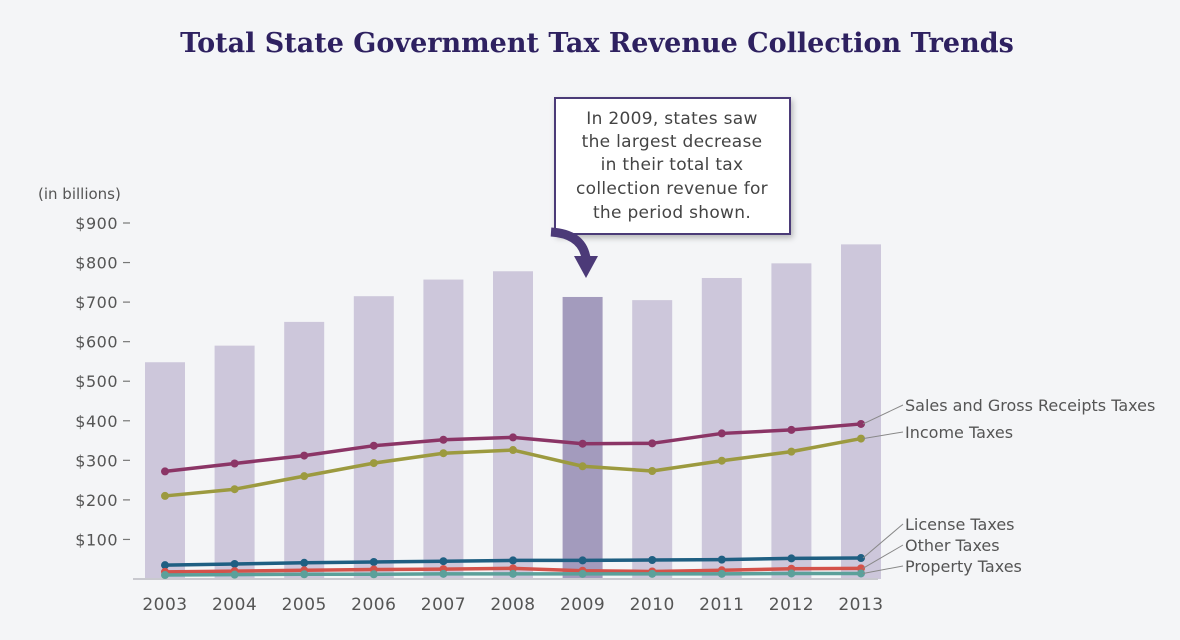 This screenshot has height=640, width=1180. Describe the element at coordinates (586, 267) in the screenshot. I see `callout-arrow-head` at that location.